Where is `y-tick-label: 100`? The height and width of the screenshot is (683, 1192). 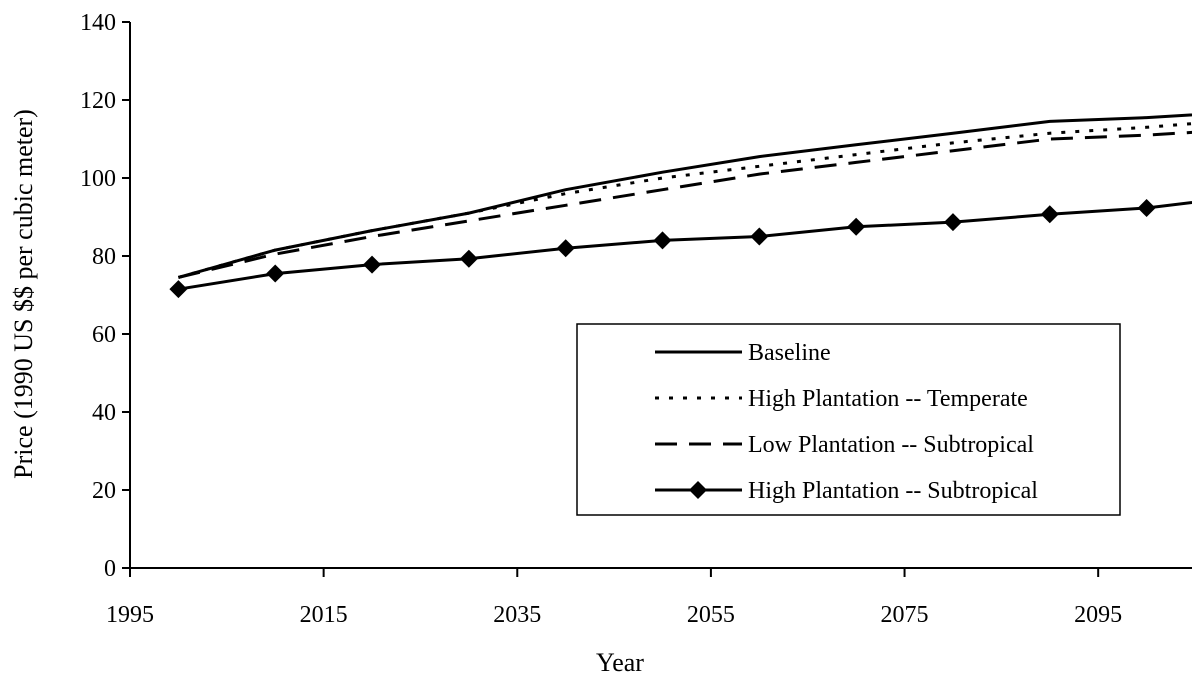 y-tick-label: 100 is located at coordinates (98, 179).